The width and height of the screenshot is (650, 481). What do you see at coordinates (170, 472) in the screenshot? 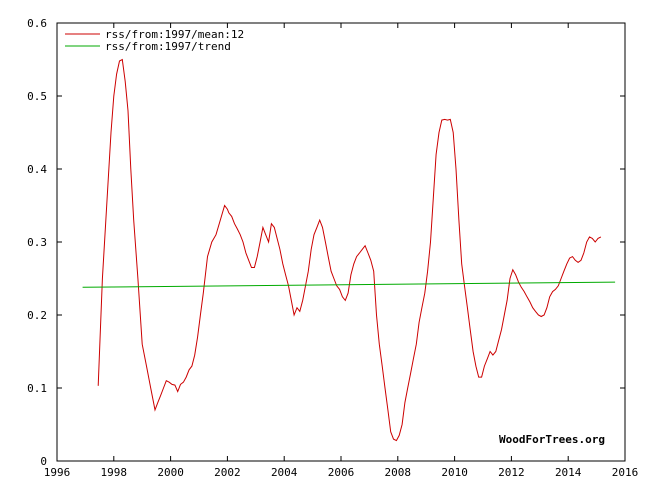
I see `x-tick-label: 2000` at bounding box center [170, 472].